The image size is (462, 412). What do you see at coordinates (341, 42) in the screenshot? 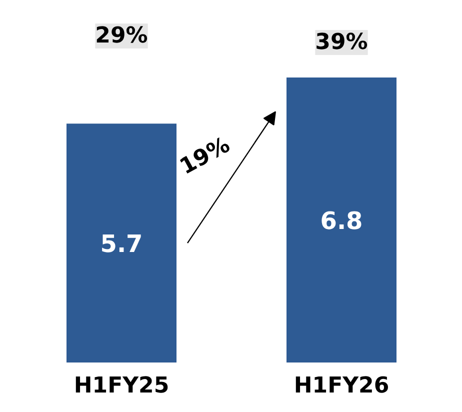
I see `text: 39%` at bounding box center [341, 42].